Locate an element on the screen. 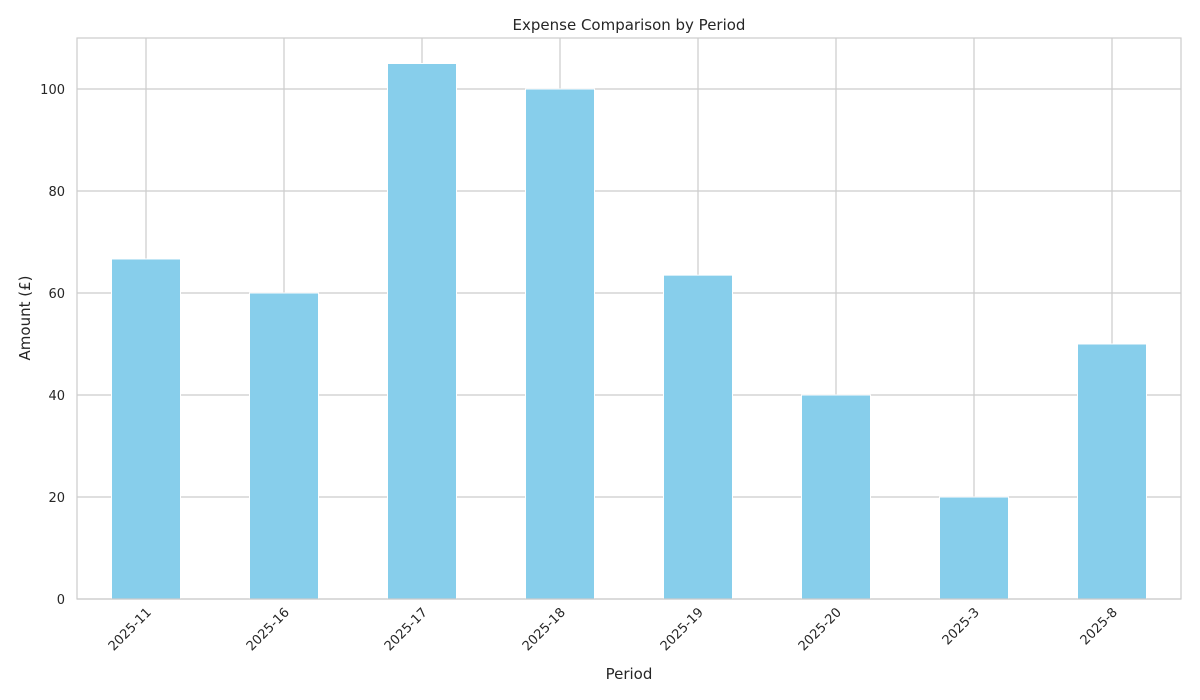 Image resolution: width=1200 pixels, height=700 pixels. y-tick-label: 20 is located at coordinates (56, 498).